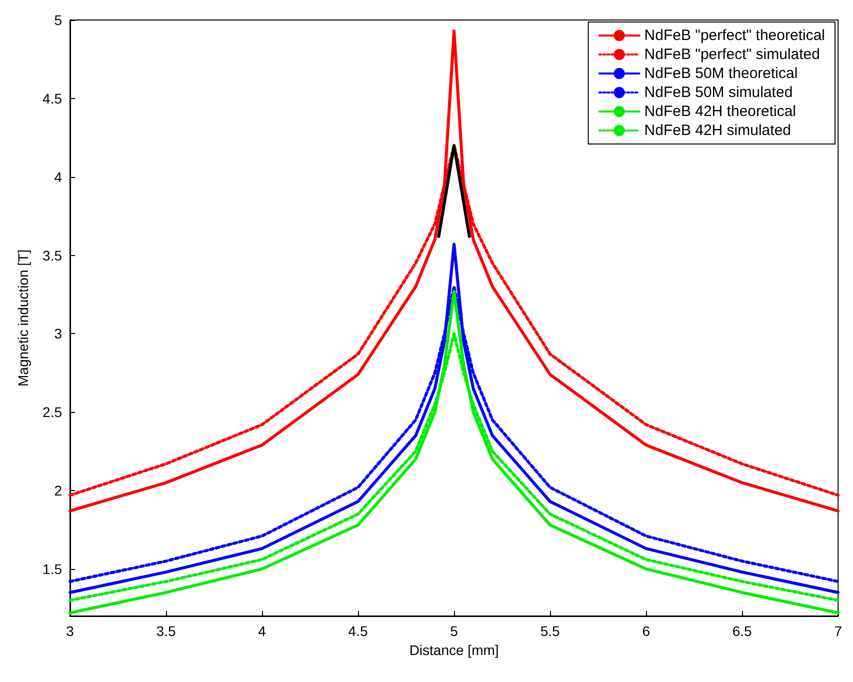 This screenshot has height=682, width=853. I want to click on legend-label: NdFeB "perfect" simulated, so click(732, 54).